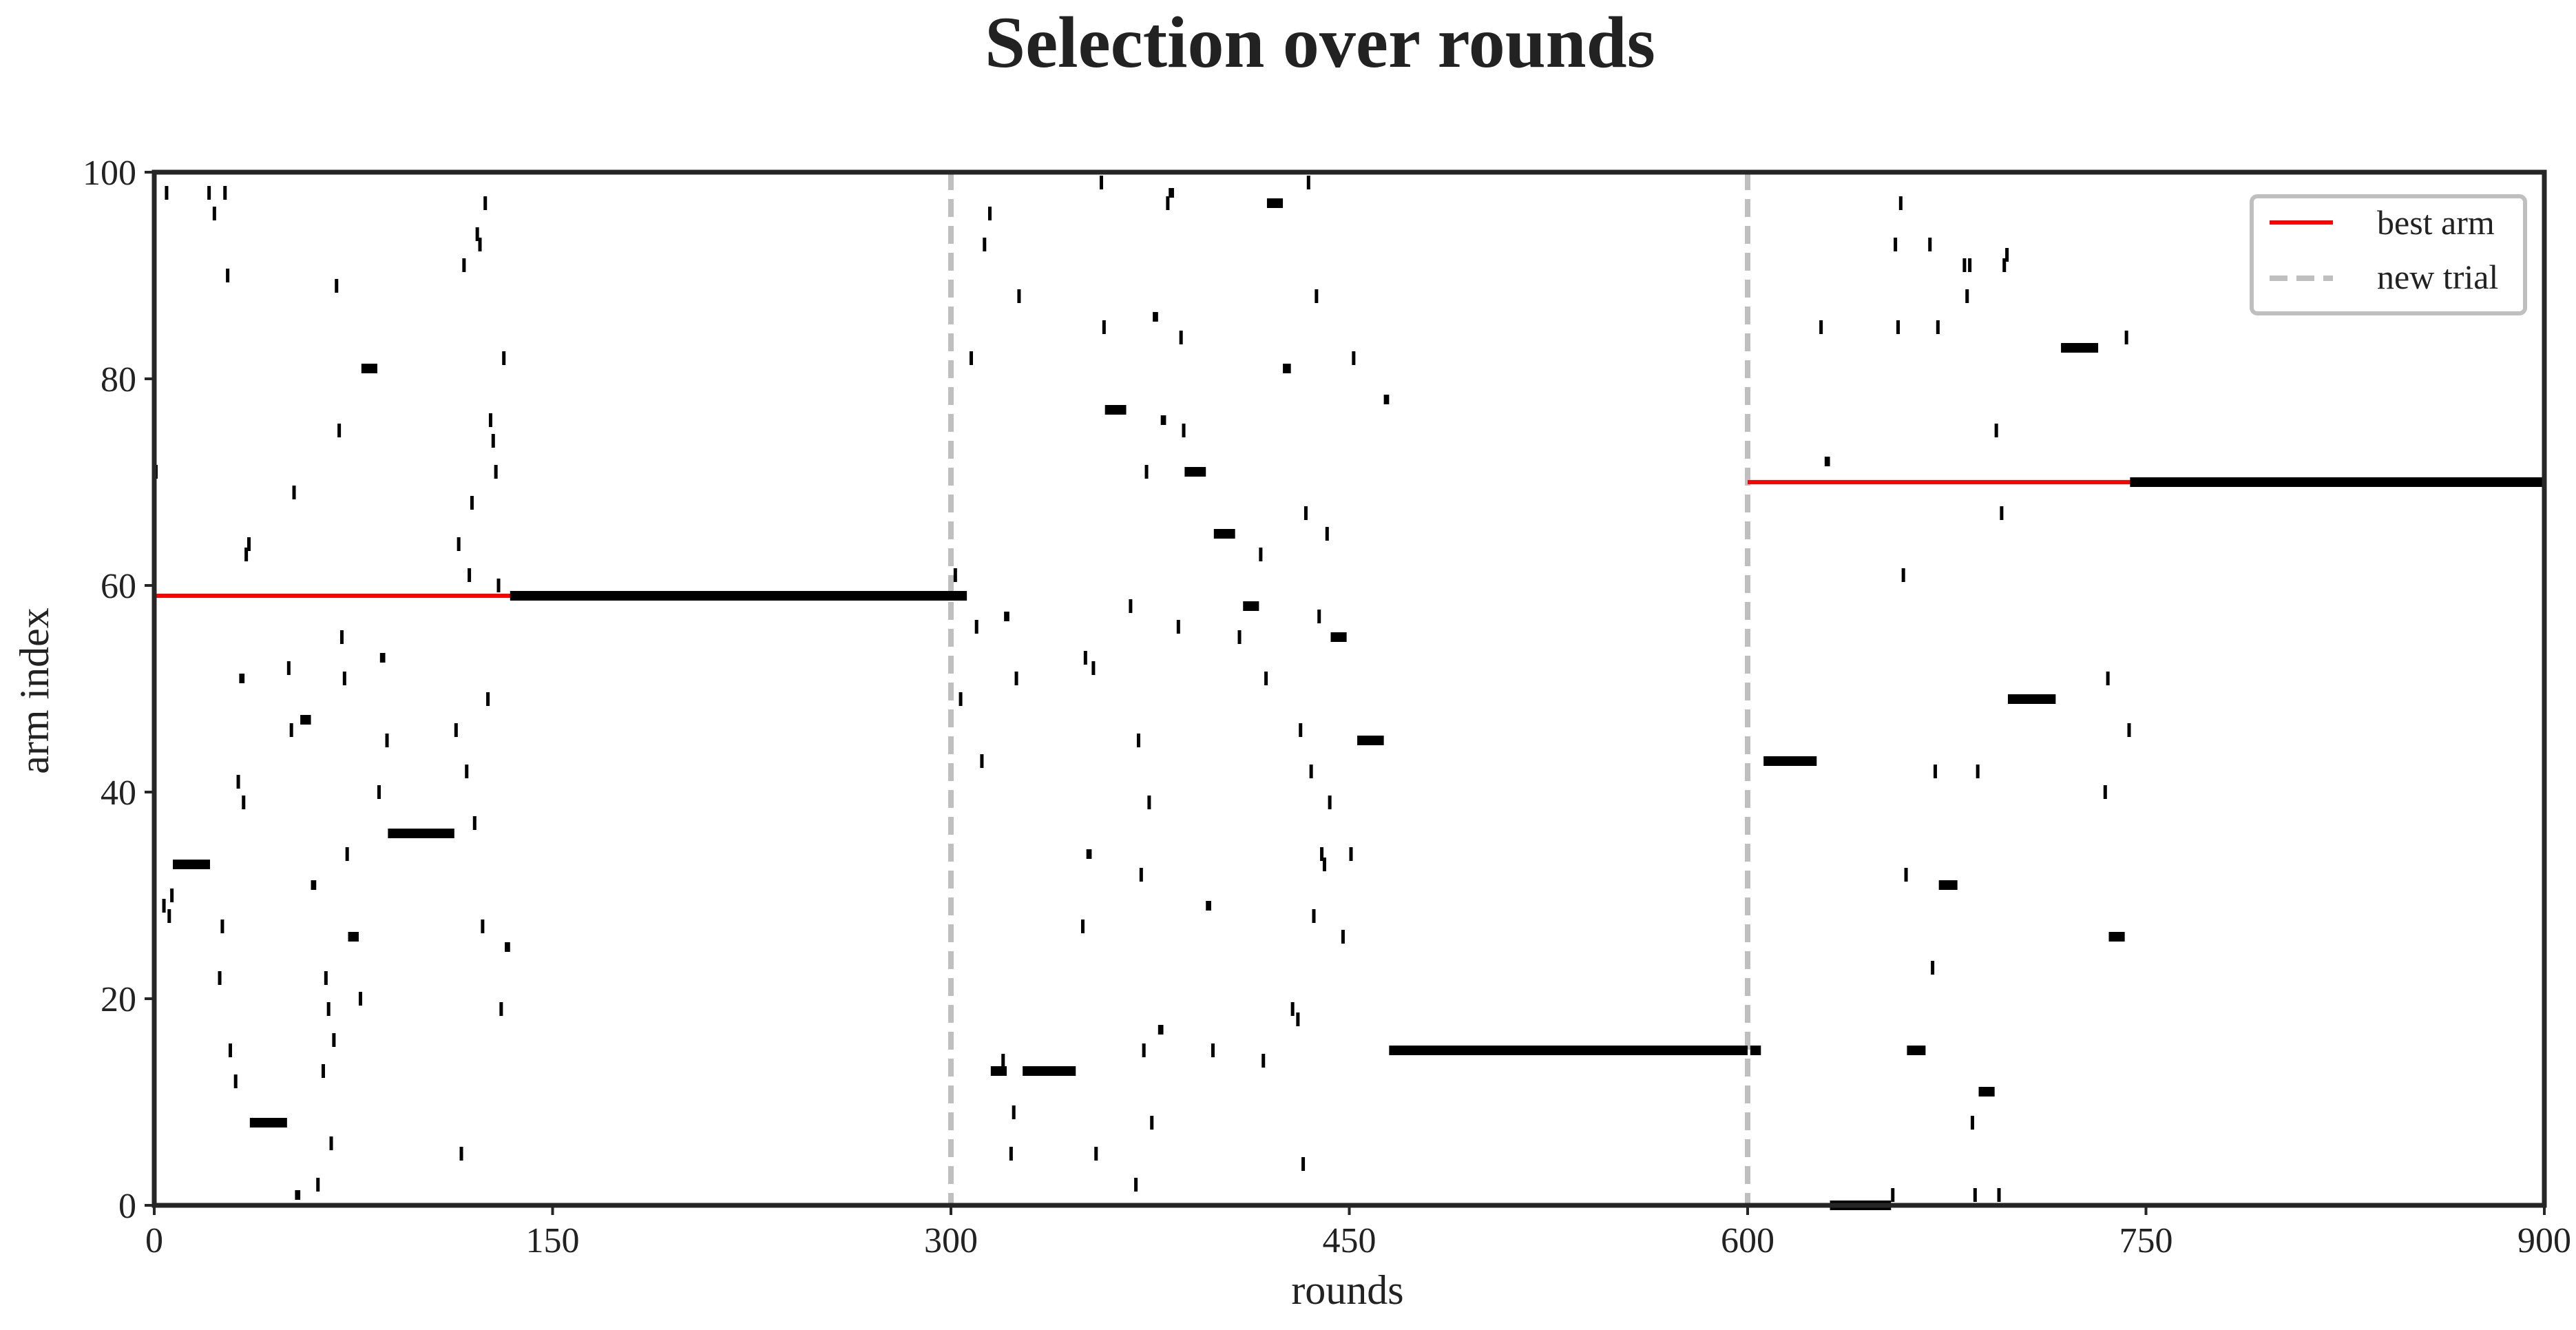 This screenshot has height=1330, width=2576. Describe the element at coordinates (154, 1240) in the screenshot. I see `x-tick-label: 0` at that location.